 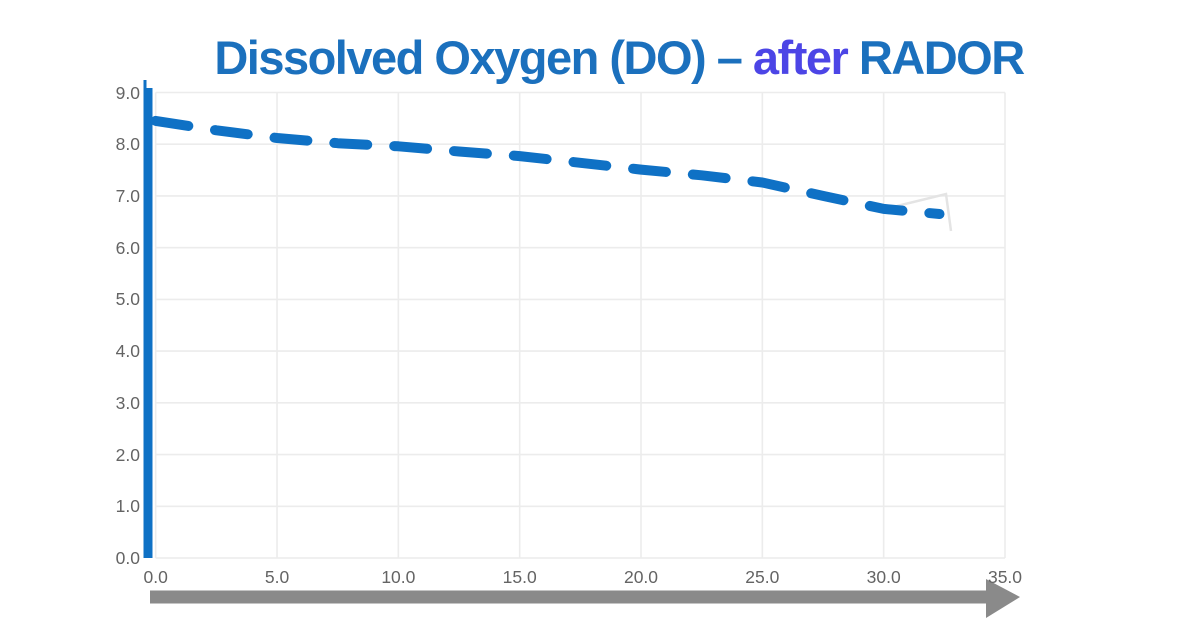 I want to click on x-tick-label: 15.0, so click(x=519, y=577).